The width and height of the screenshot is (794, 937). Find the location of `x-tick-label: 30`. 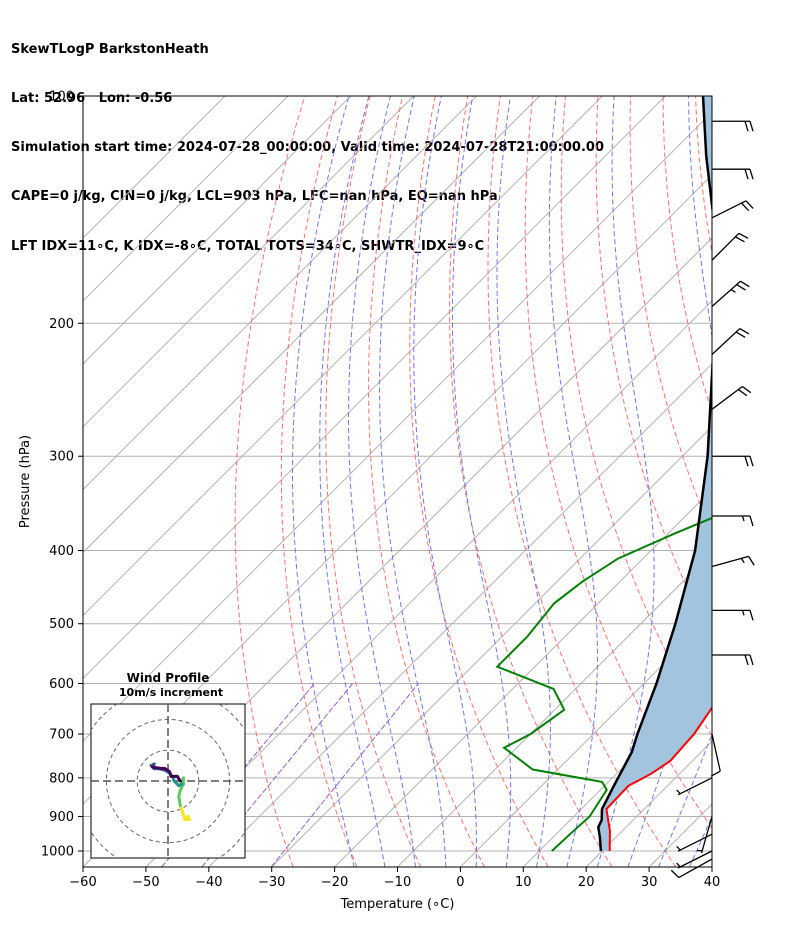

x-tick-label: 30 is located at coordinates (649, 882).